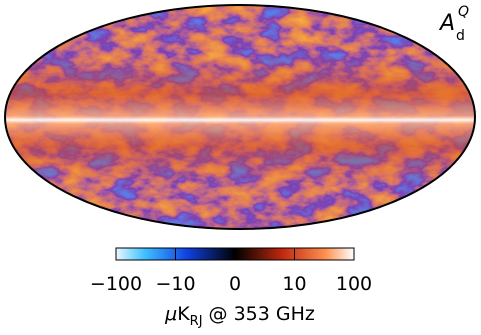  What do you see at coordinates (231, 271) in the screenshot?
I see `colorbar-ticks: −100 −10 0 10 100` at bounding box center [231, 271].